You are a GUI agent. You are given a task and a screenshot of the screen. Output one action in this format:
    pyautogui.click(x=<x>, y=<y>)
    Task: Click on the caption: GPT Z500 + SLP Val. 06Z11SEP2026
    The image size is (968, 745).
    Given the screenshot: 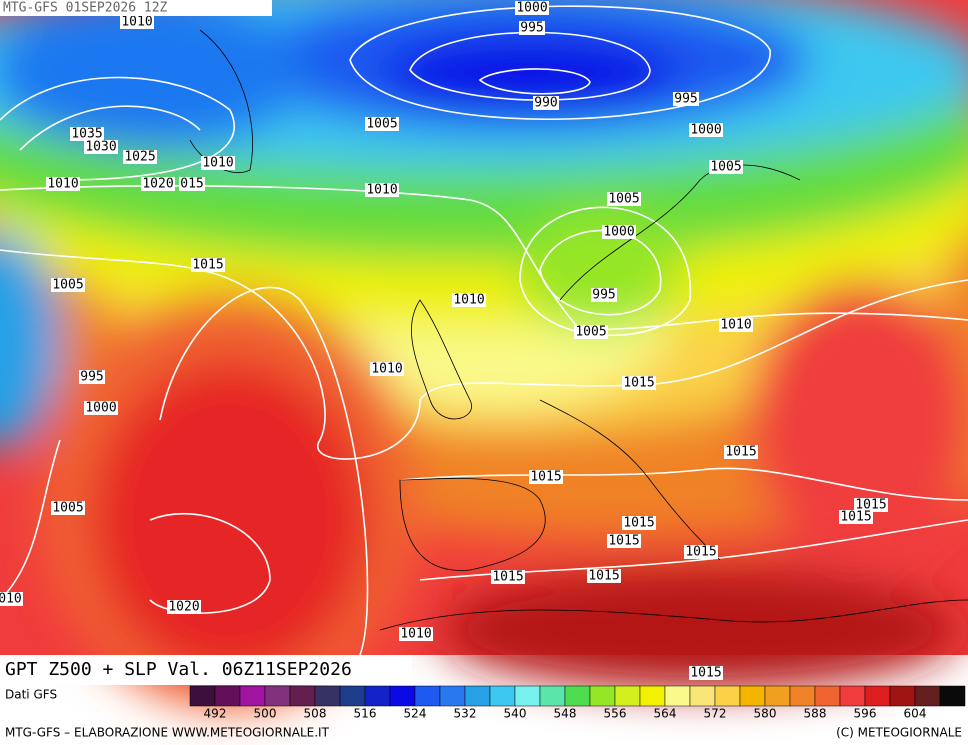 What is the action you would take?
    pyautogui.click(x=178, y=669)
    